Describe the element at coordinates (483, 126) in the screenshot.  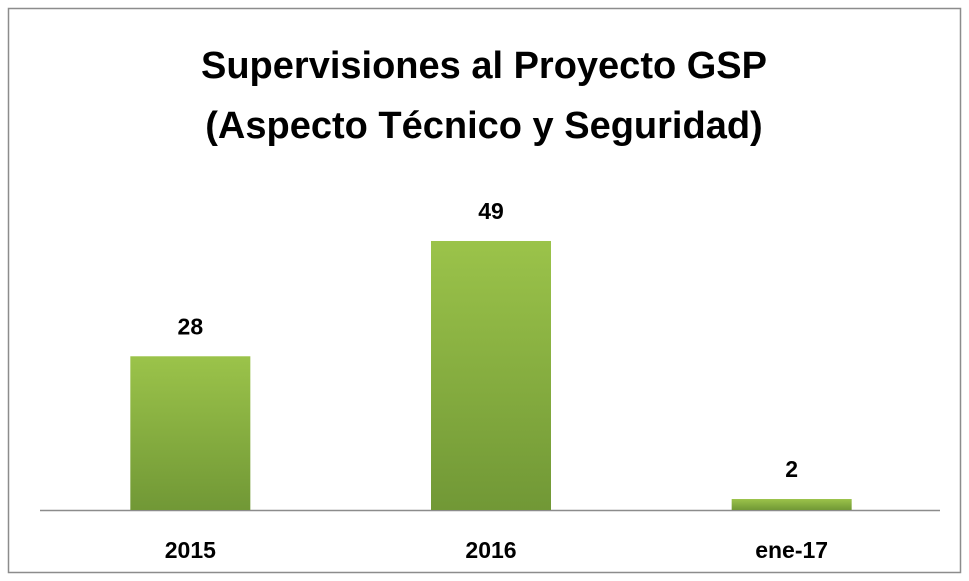
I see `chart-subtitle: (Aspecto Técnico y Seguridad)` at that location.